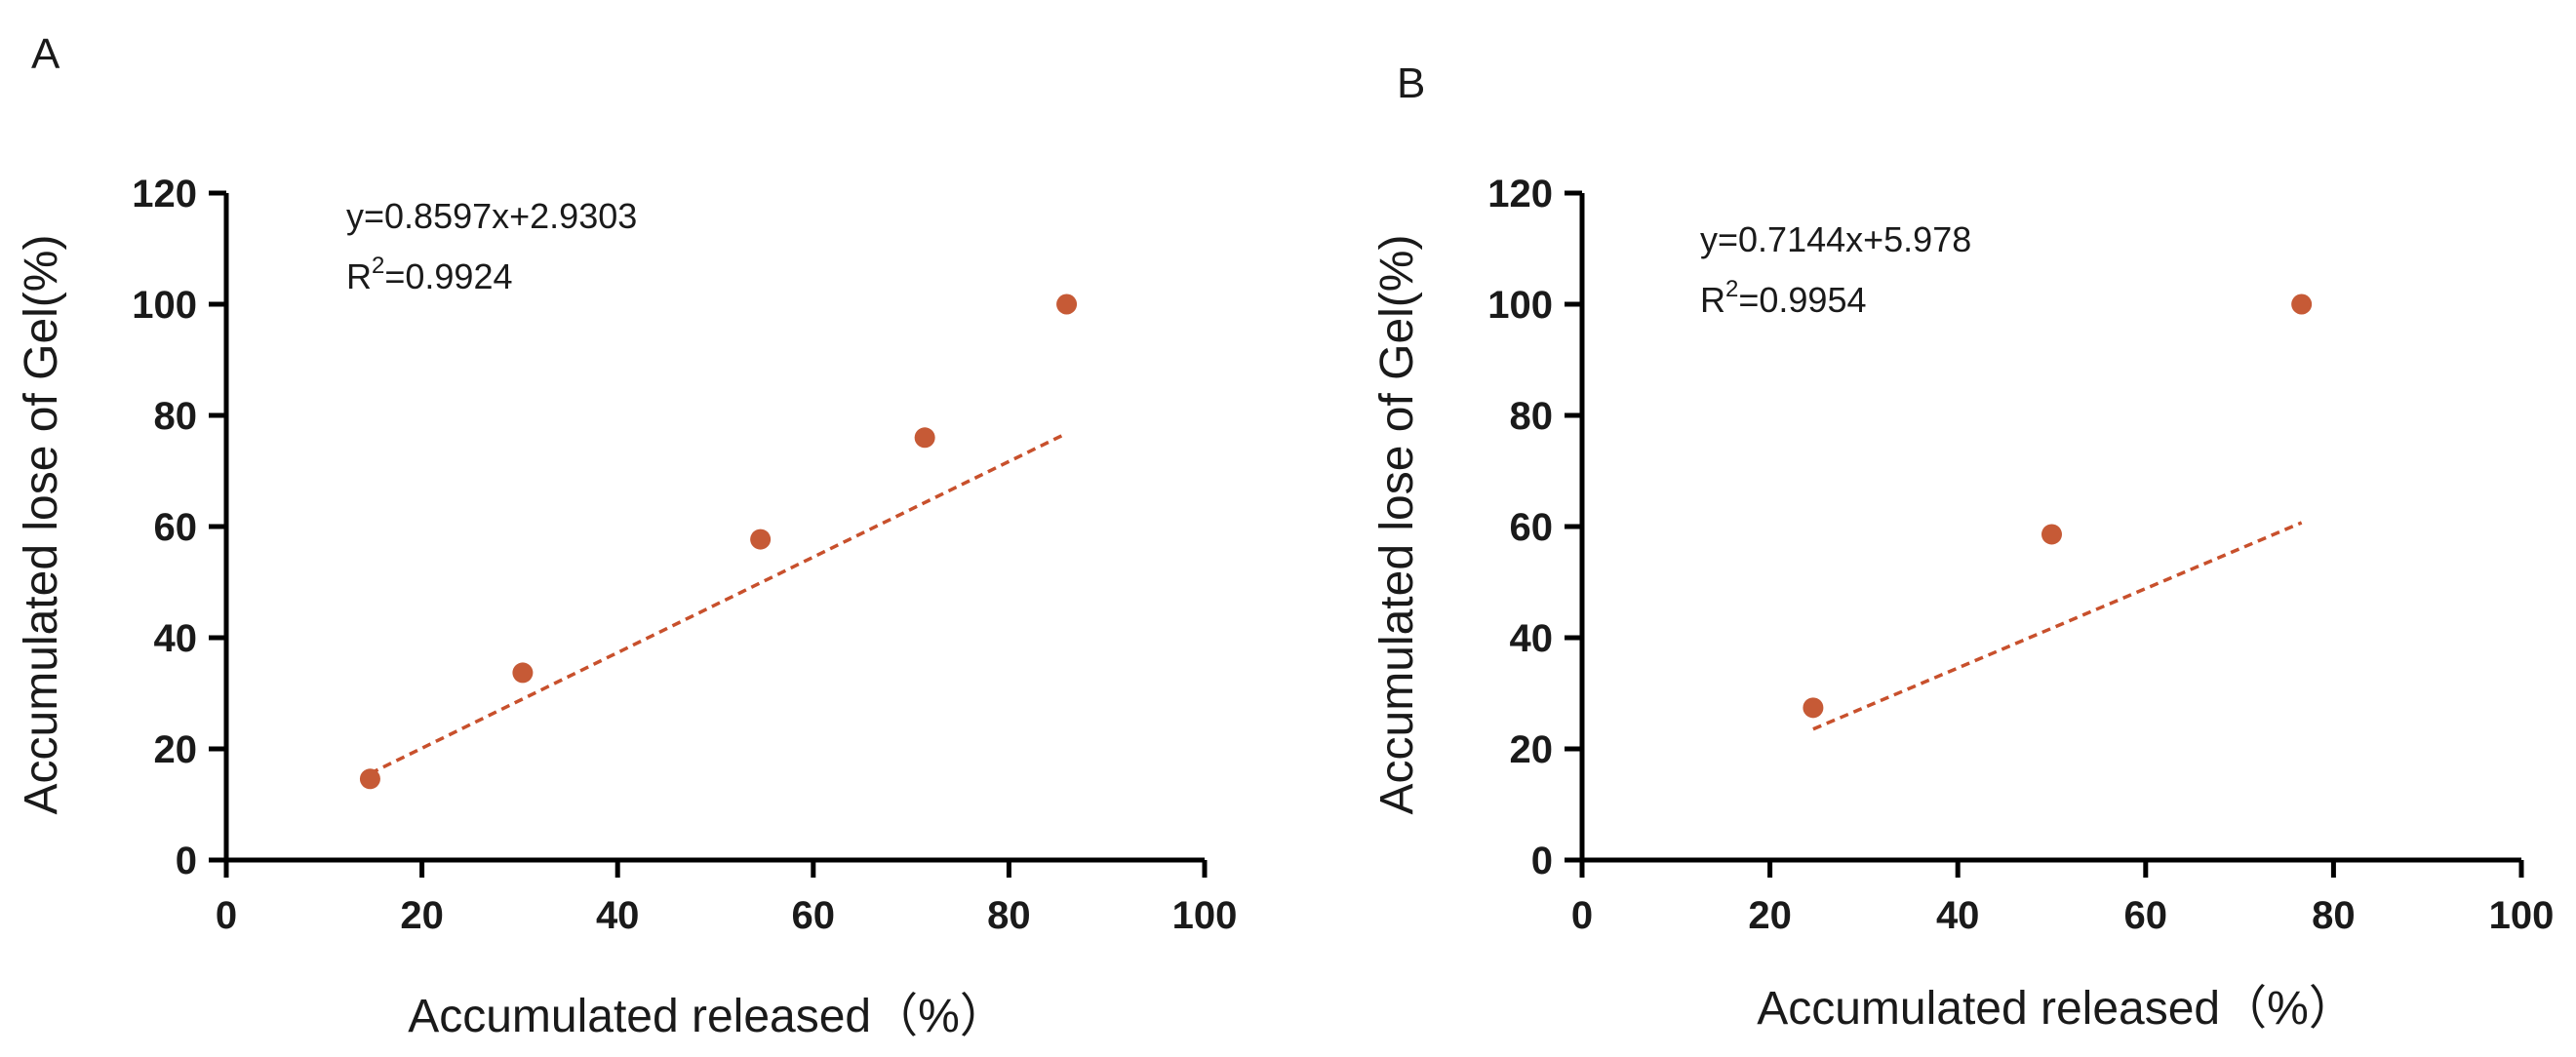 The image size is (2576, 1057). What do you see at coordinates (2056, 1009) in the screenshot?
I see `x-axis-title-b: Accumulated released（%）` at bounding box center [2056, 1009].